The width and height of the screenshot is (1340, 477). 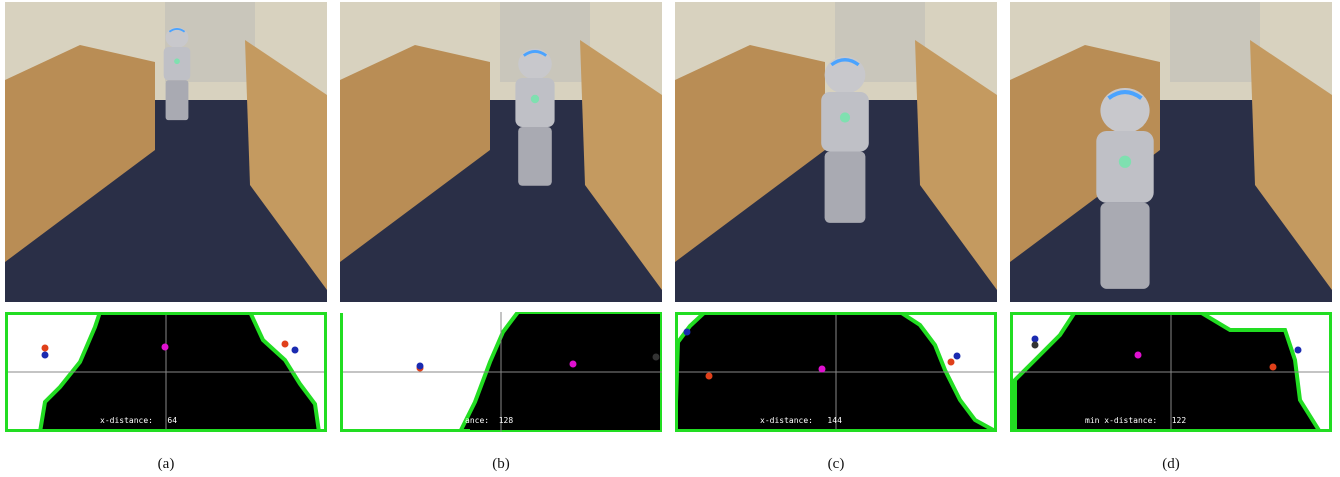 I want to click on mask-image: x-distance: 64, so click(x=166, y=372).